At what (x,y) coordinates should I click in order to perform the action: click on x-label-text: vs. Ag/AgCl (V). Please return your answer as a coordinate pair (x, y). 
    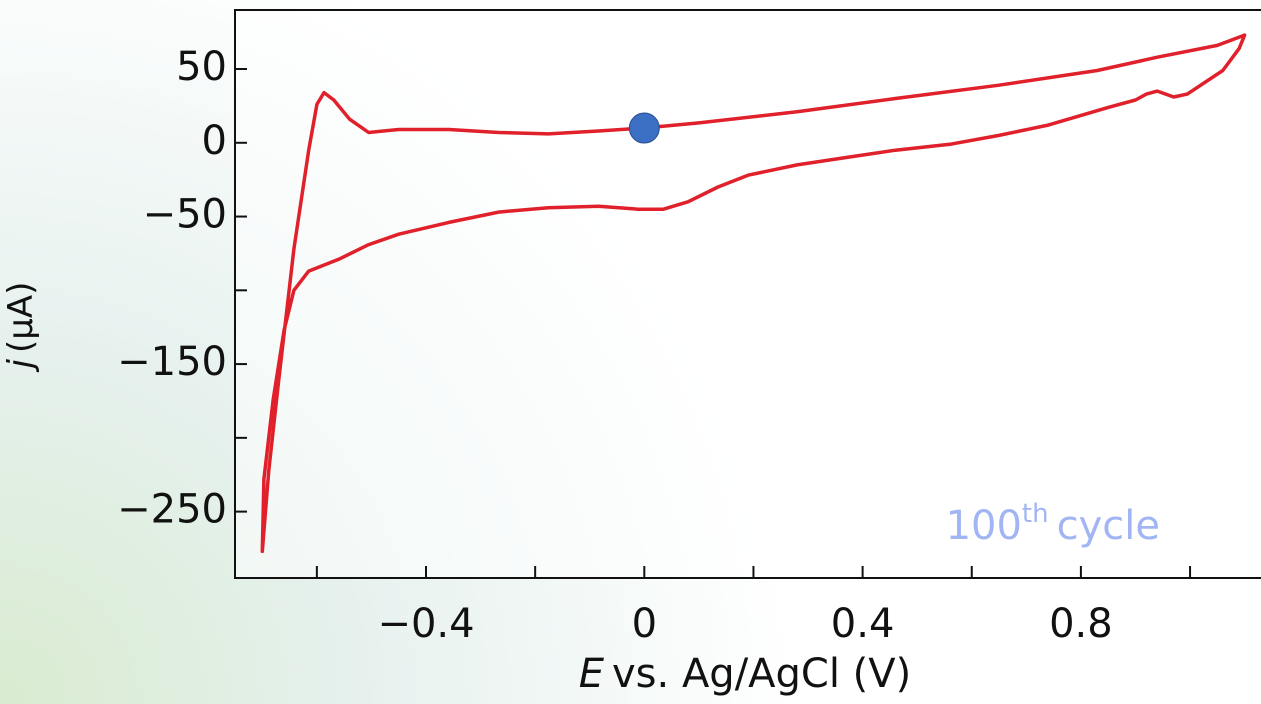
    Looking at the image, I should click on (761, 674).